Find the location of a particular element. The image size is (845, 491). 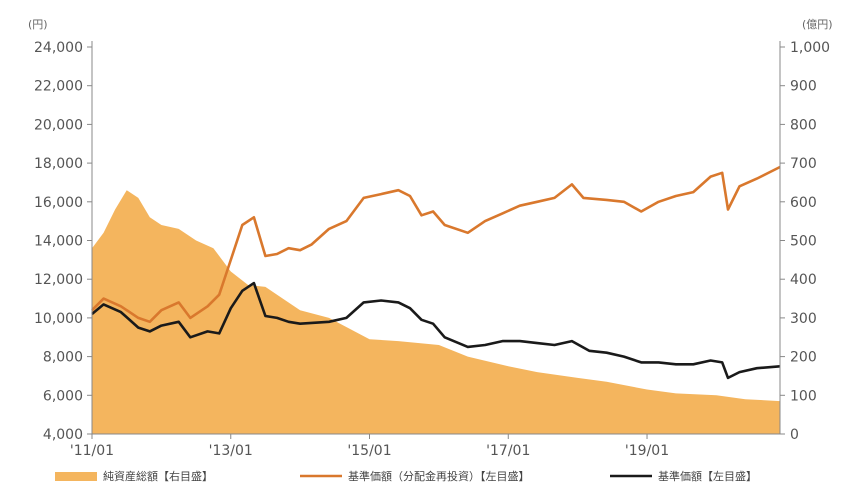

left-tick-label: 16,000 is located at coordinates (58, 203).